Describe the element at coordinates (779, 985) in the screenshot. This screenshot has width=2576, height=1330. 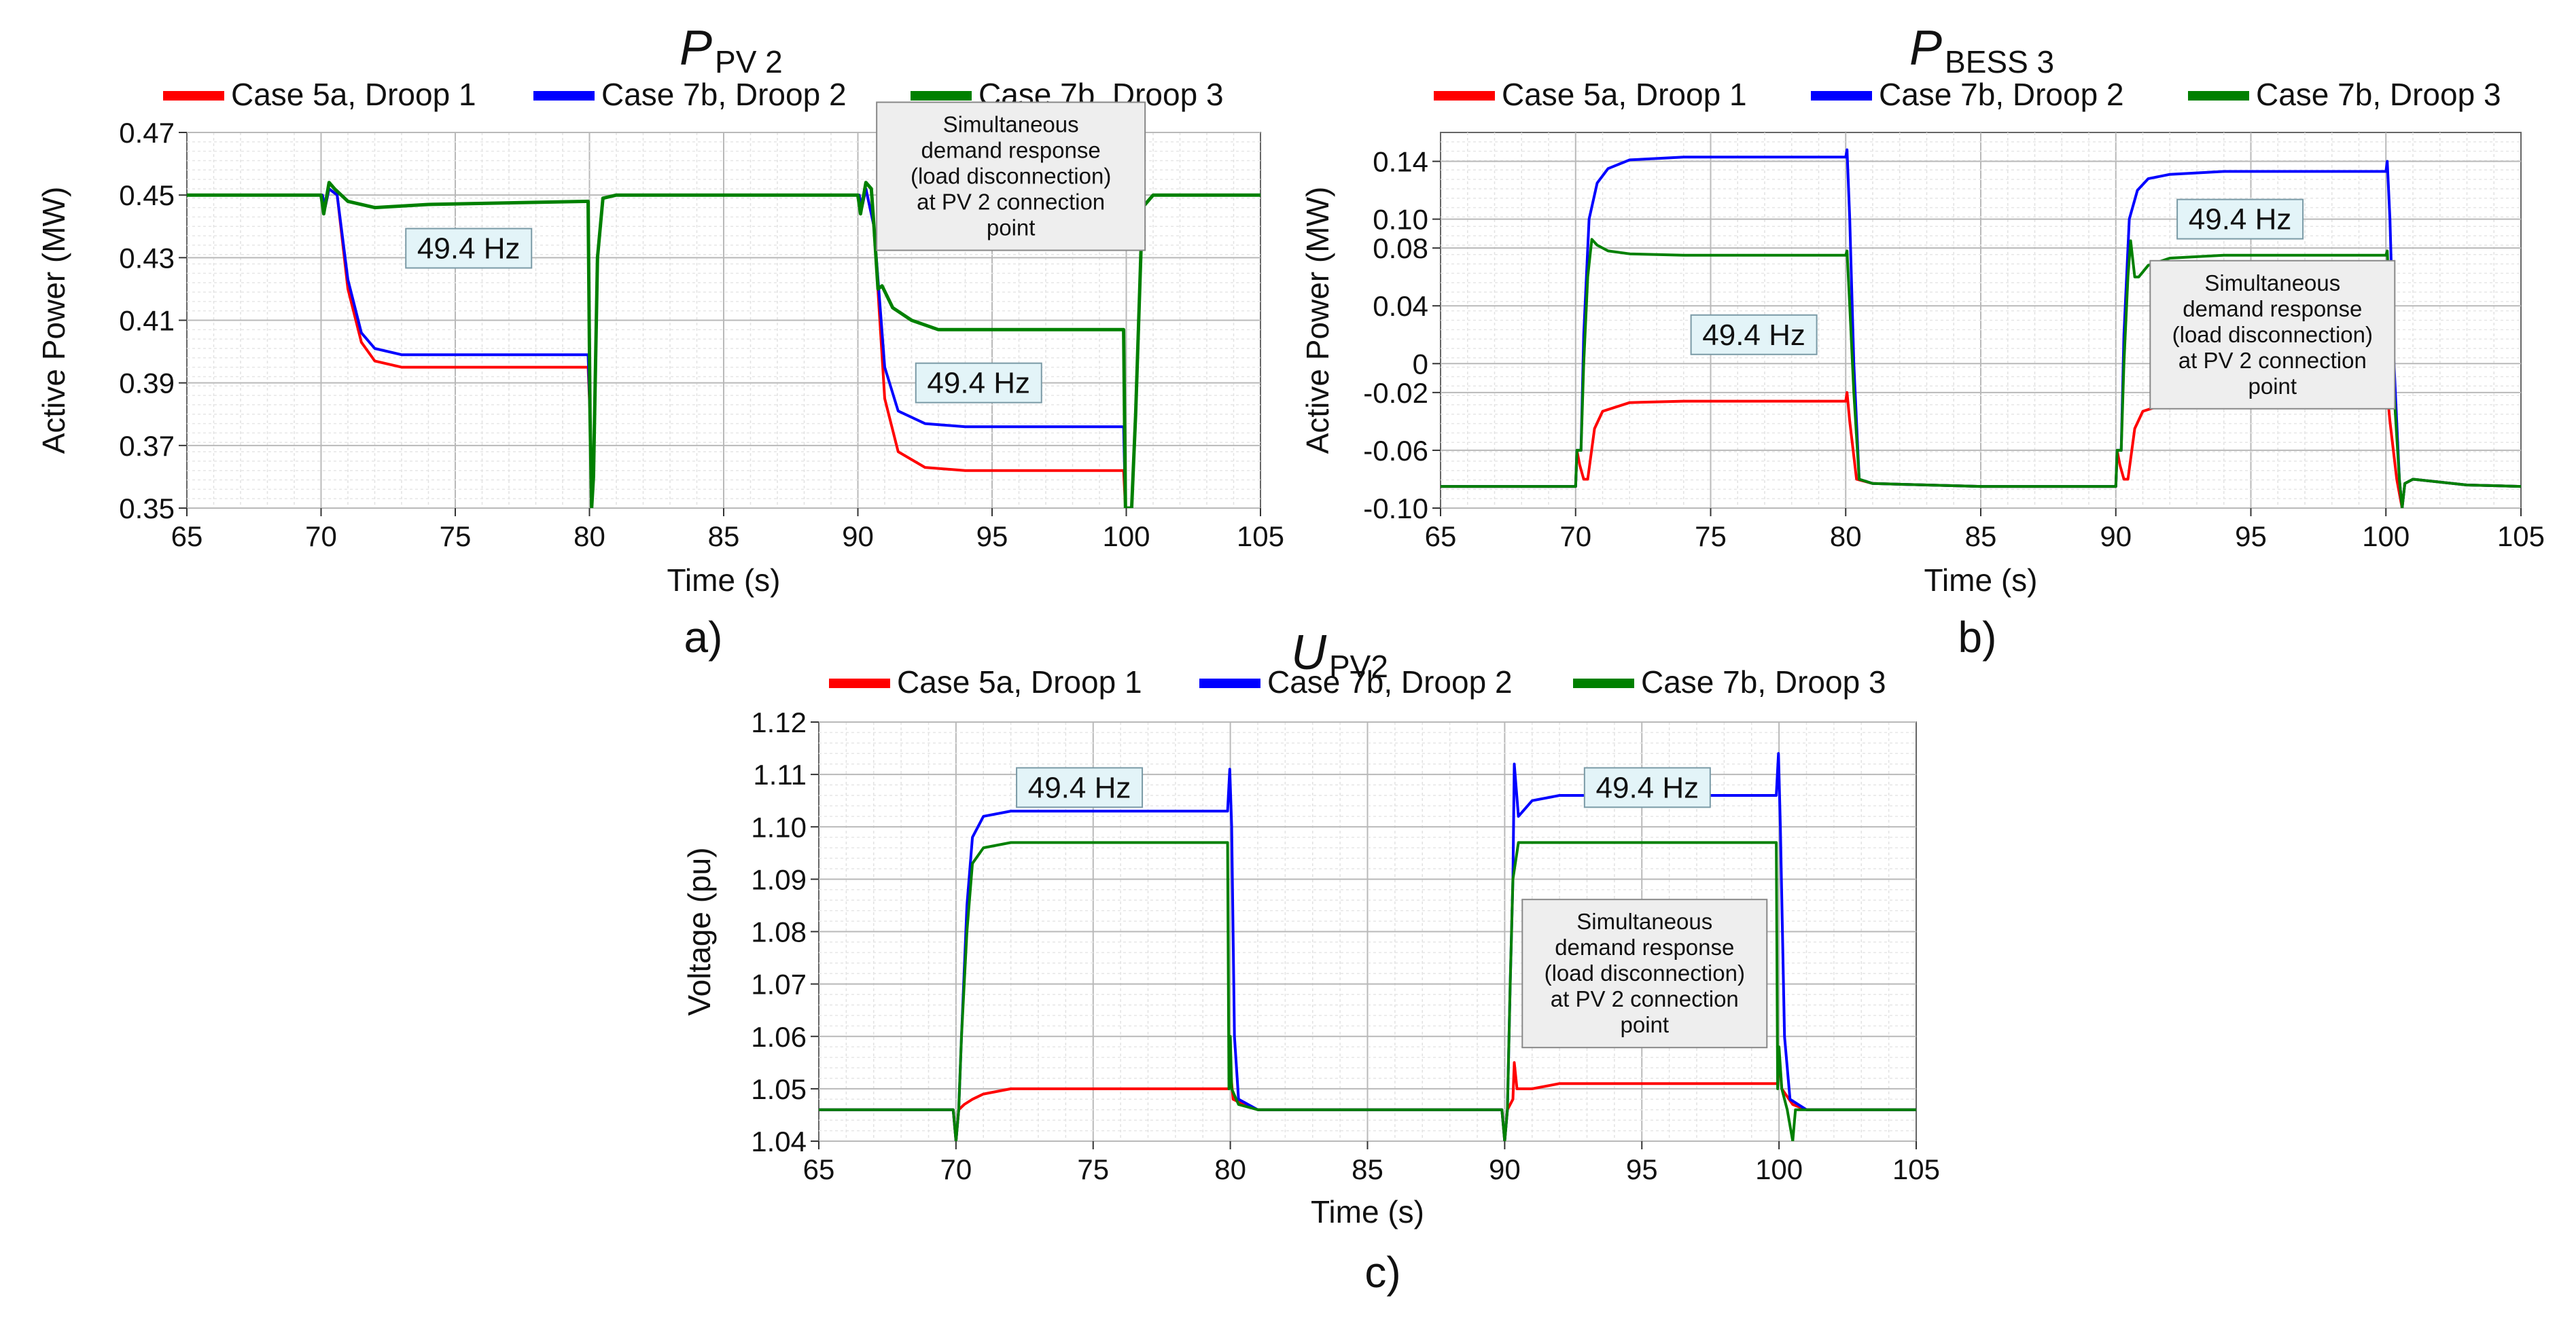
I see `y-tick-label: 1.07` at that location.